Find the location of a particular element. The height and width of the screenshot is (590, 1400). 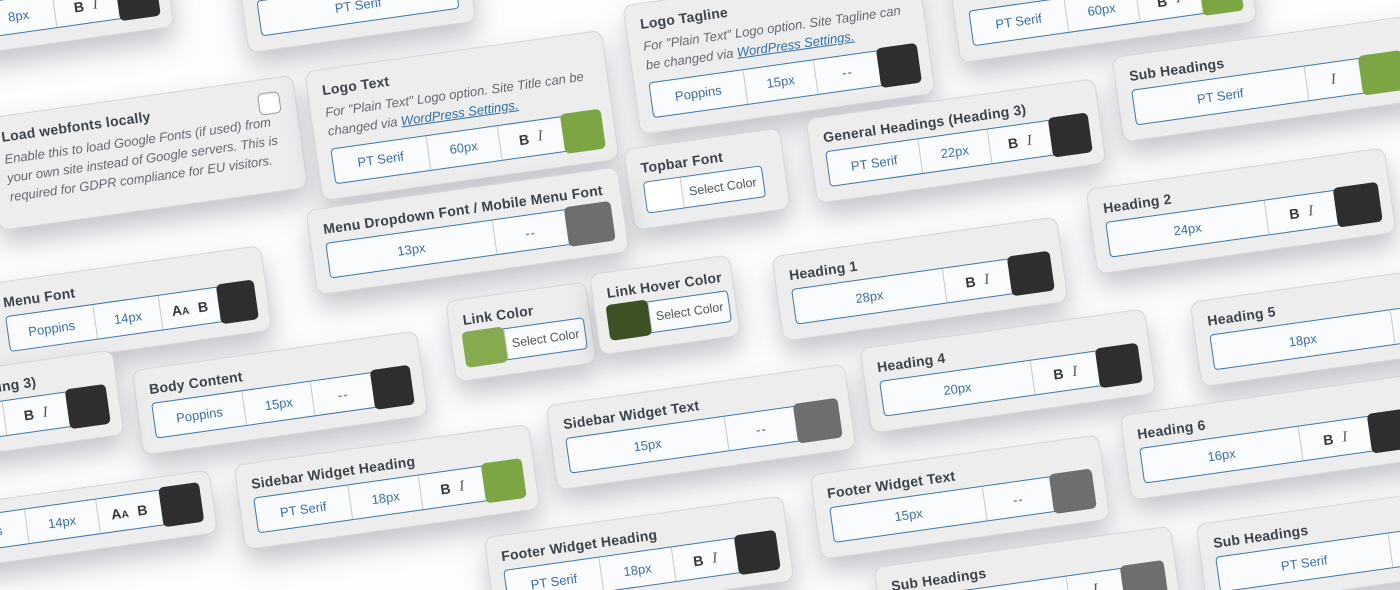

font-style-toggles: BI is located at coordinates (1168, 11).